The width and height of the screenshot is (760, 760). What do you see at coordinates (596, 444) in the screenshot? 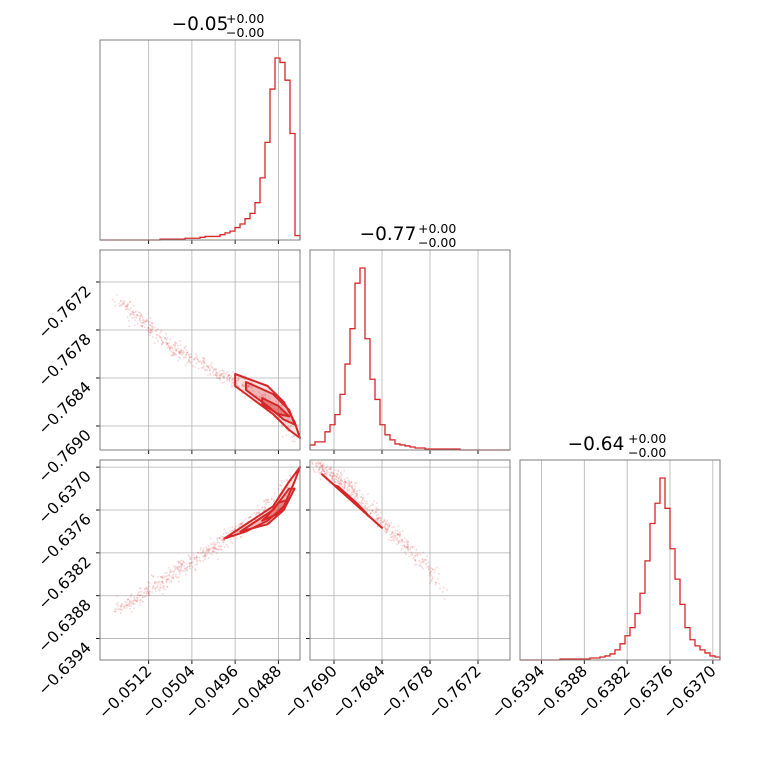
I see `title-p2-value: −0.64` at bounding box center [596, 444].